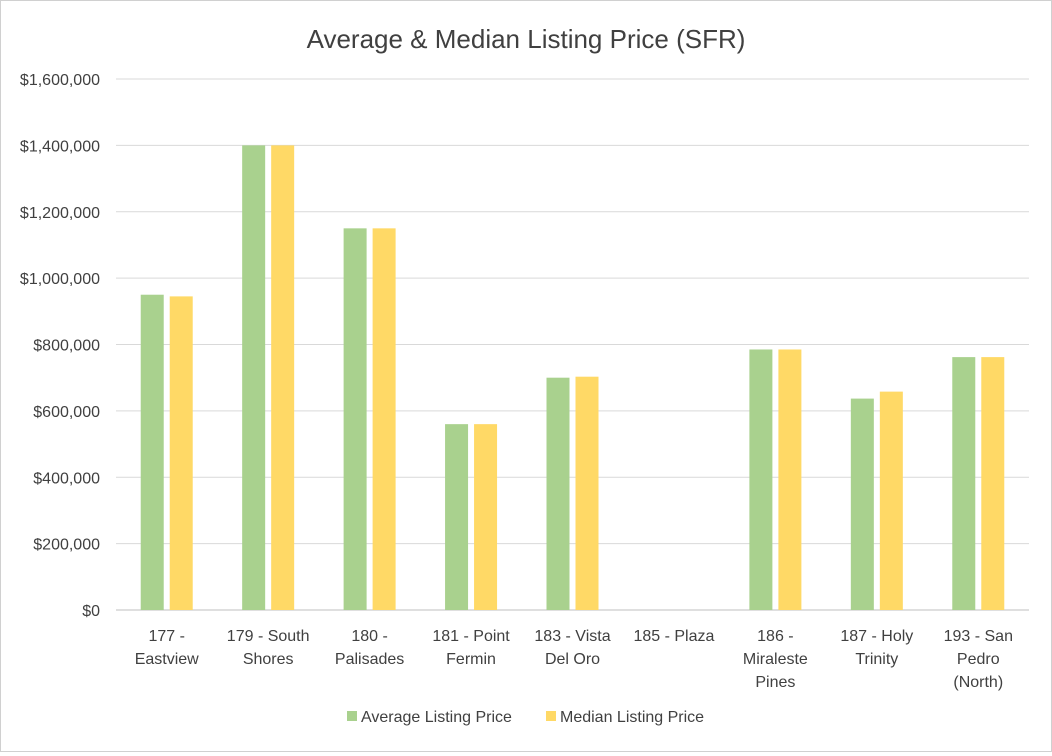 The image size is (1052, 756). I want to click on x-category-label: 177 -, so click(166, 636).